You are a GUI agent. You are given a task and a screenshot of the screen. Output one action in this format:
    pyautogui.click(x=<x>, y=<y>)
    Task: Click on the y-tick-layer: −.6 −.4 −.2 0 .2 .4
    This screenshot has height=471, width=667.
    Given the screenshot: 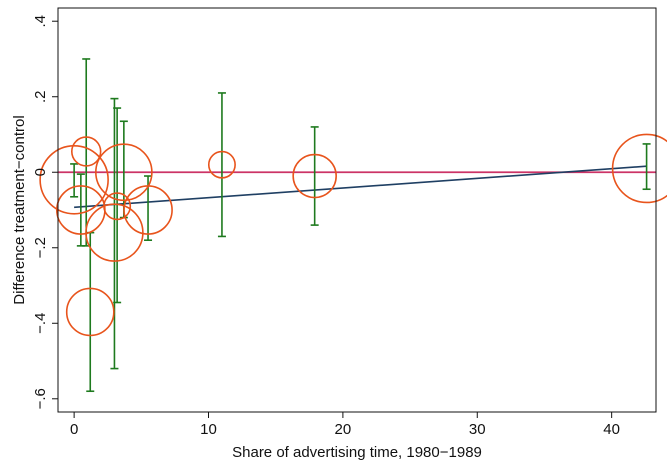 What is the action you would take?
    pyautogui.click(x=45, y=212)
    